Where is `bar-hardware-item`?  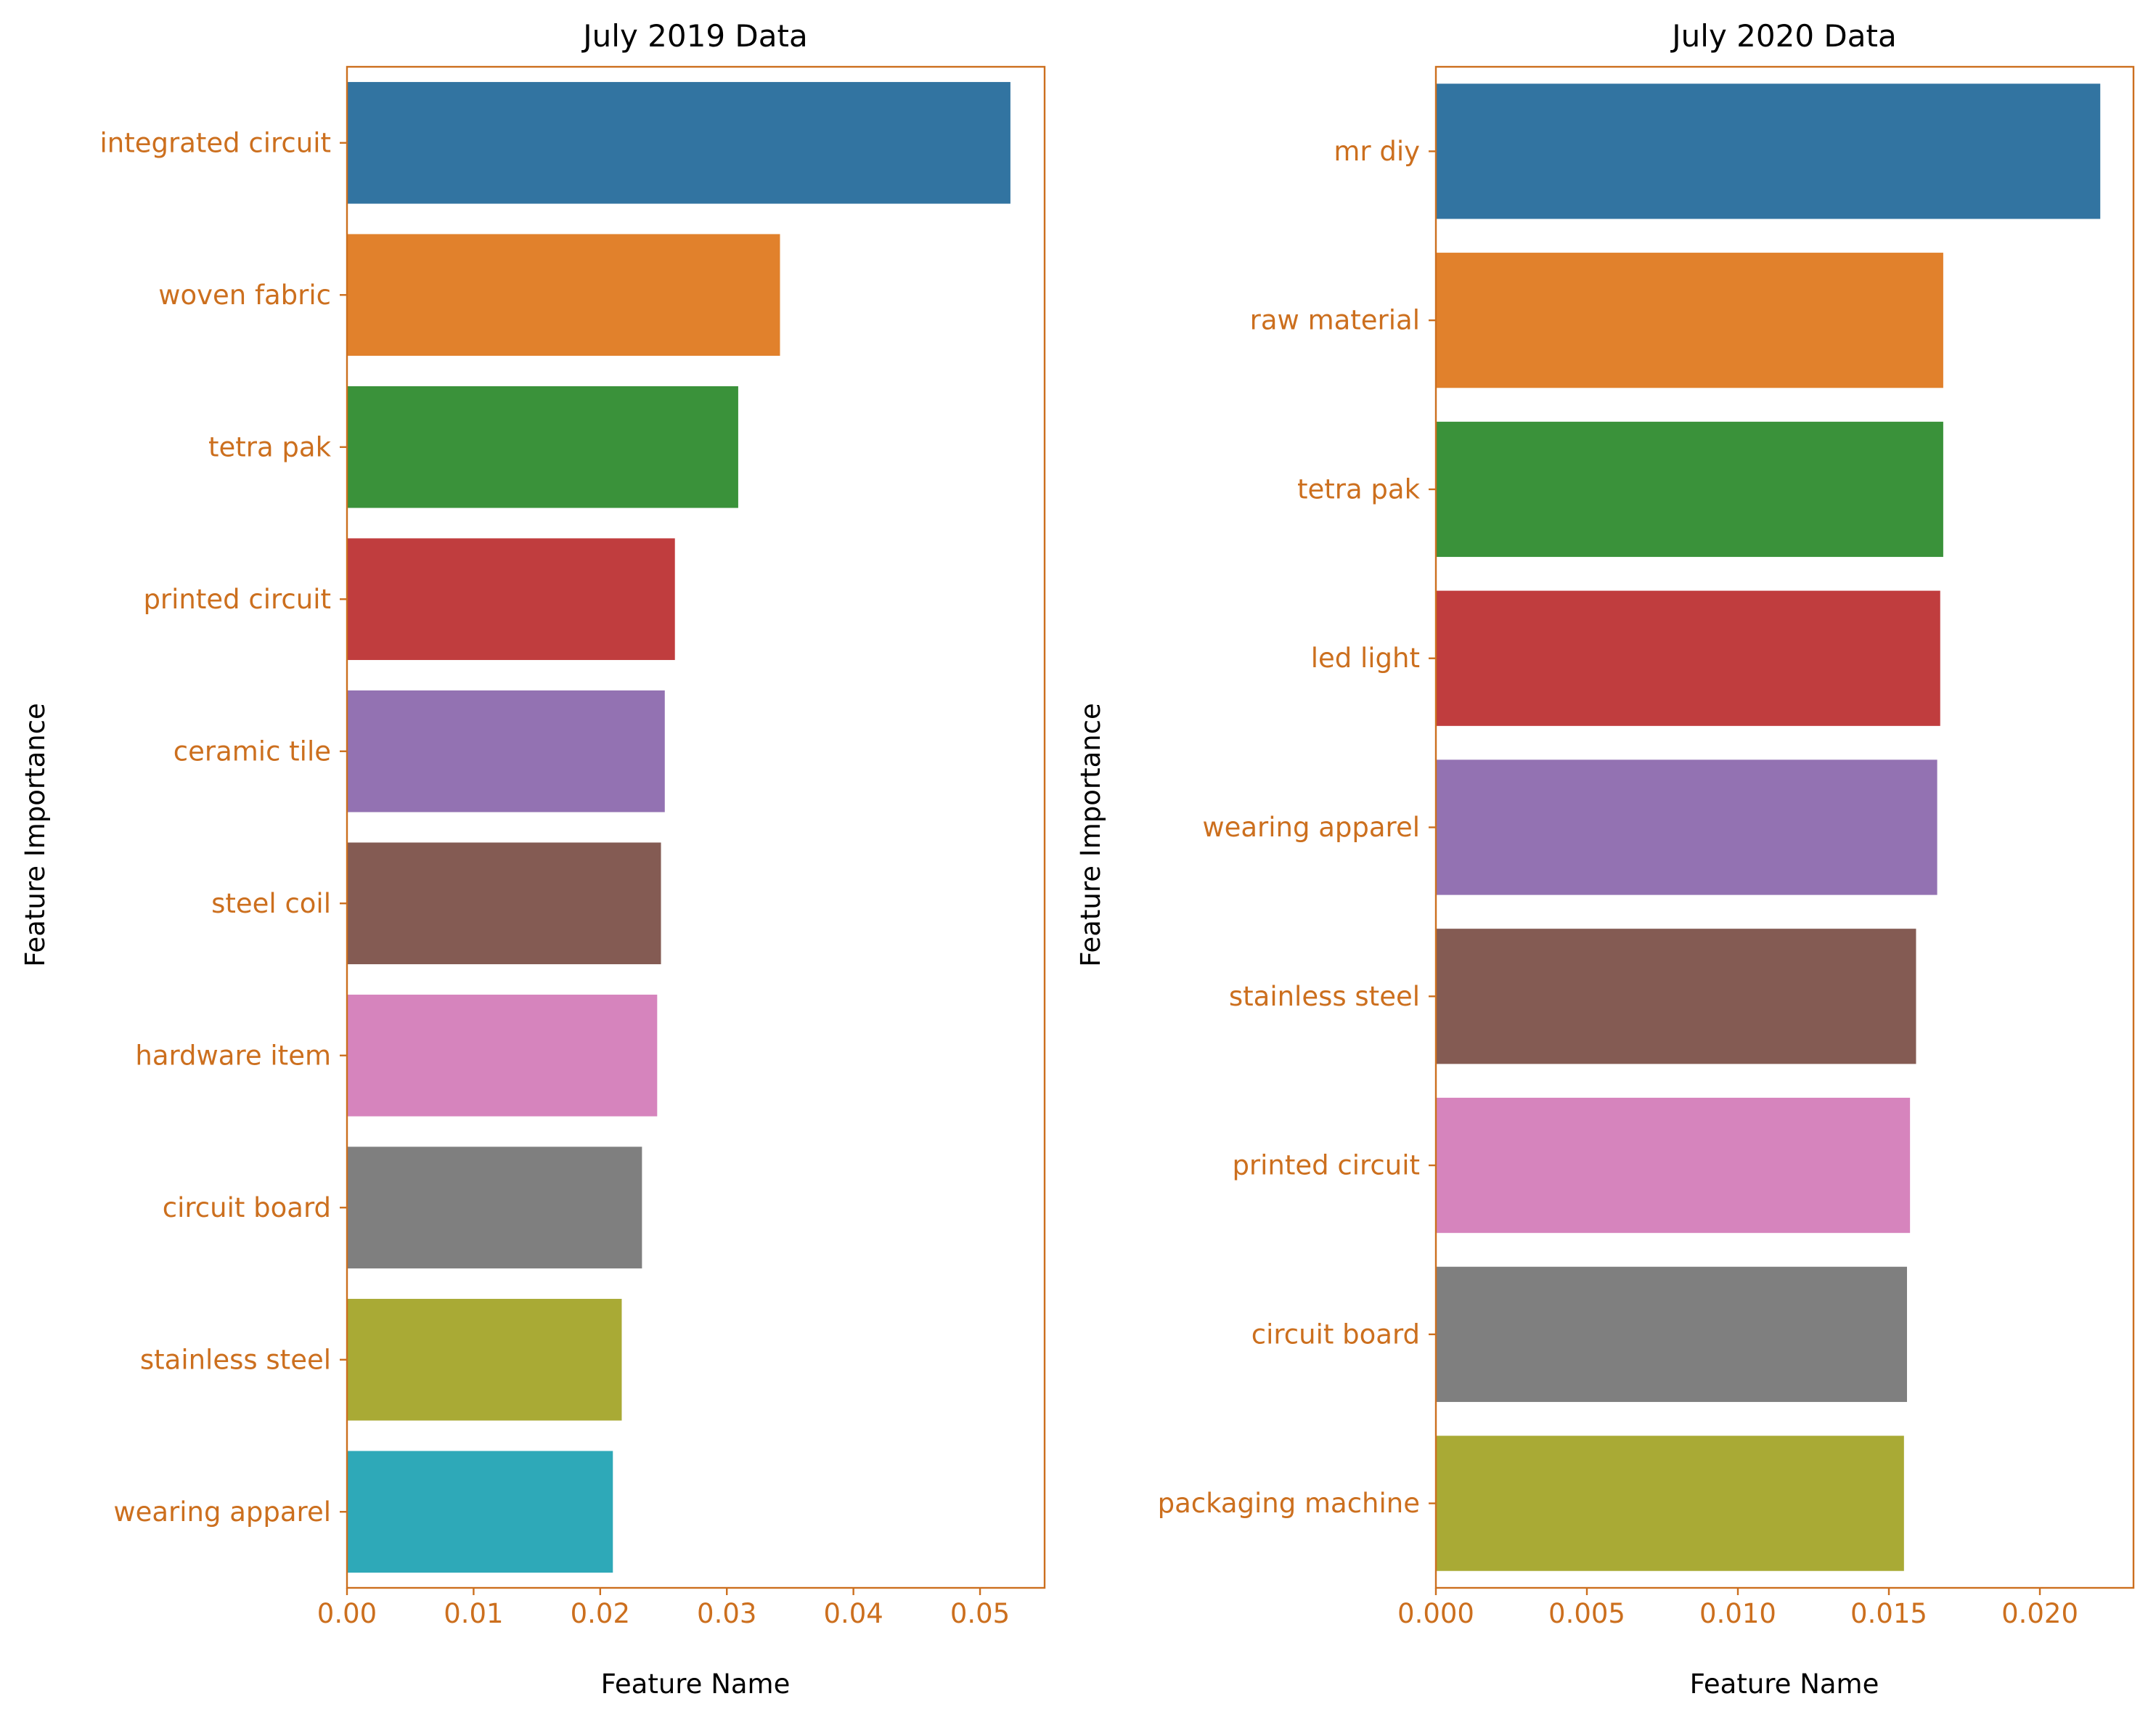
bar-hardware-item is located at coordinates (503, 1055).